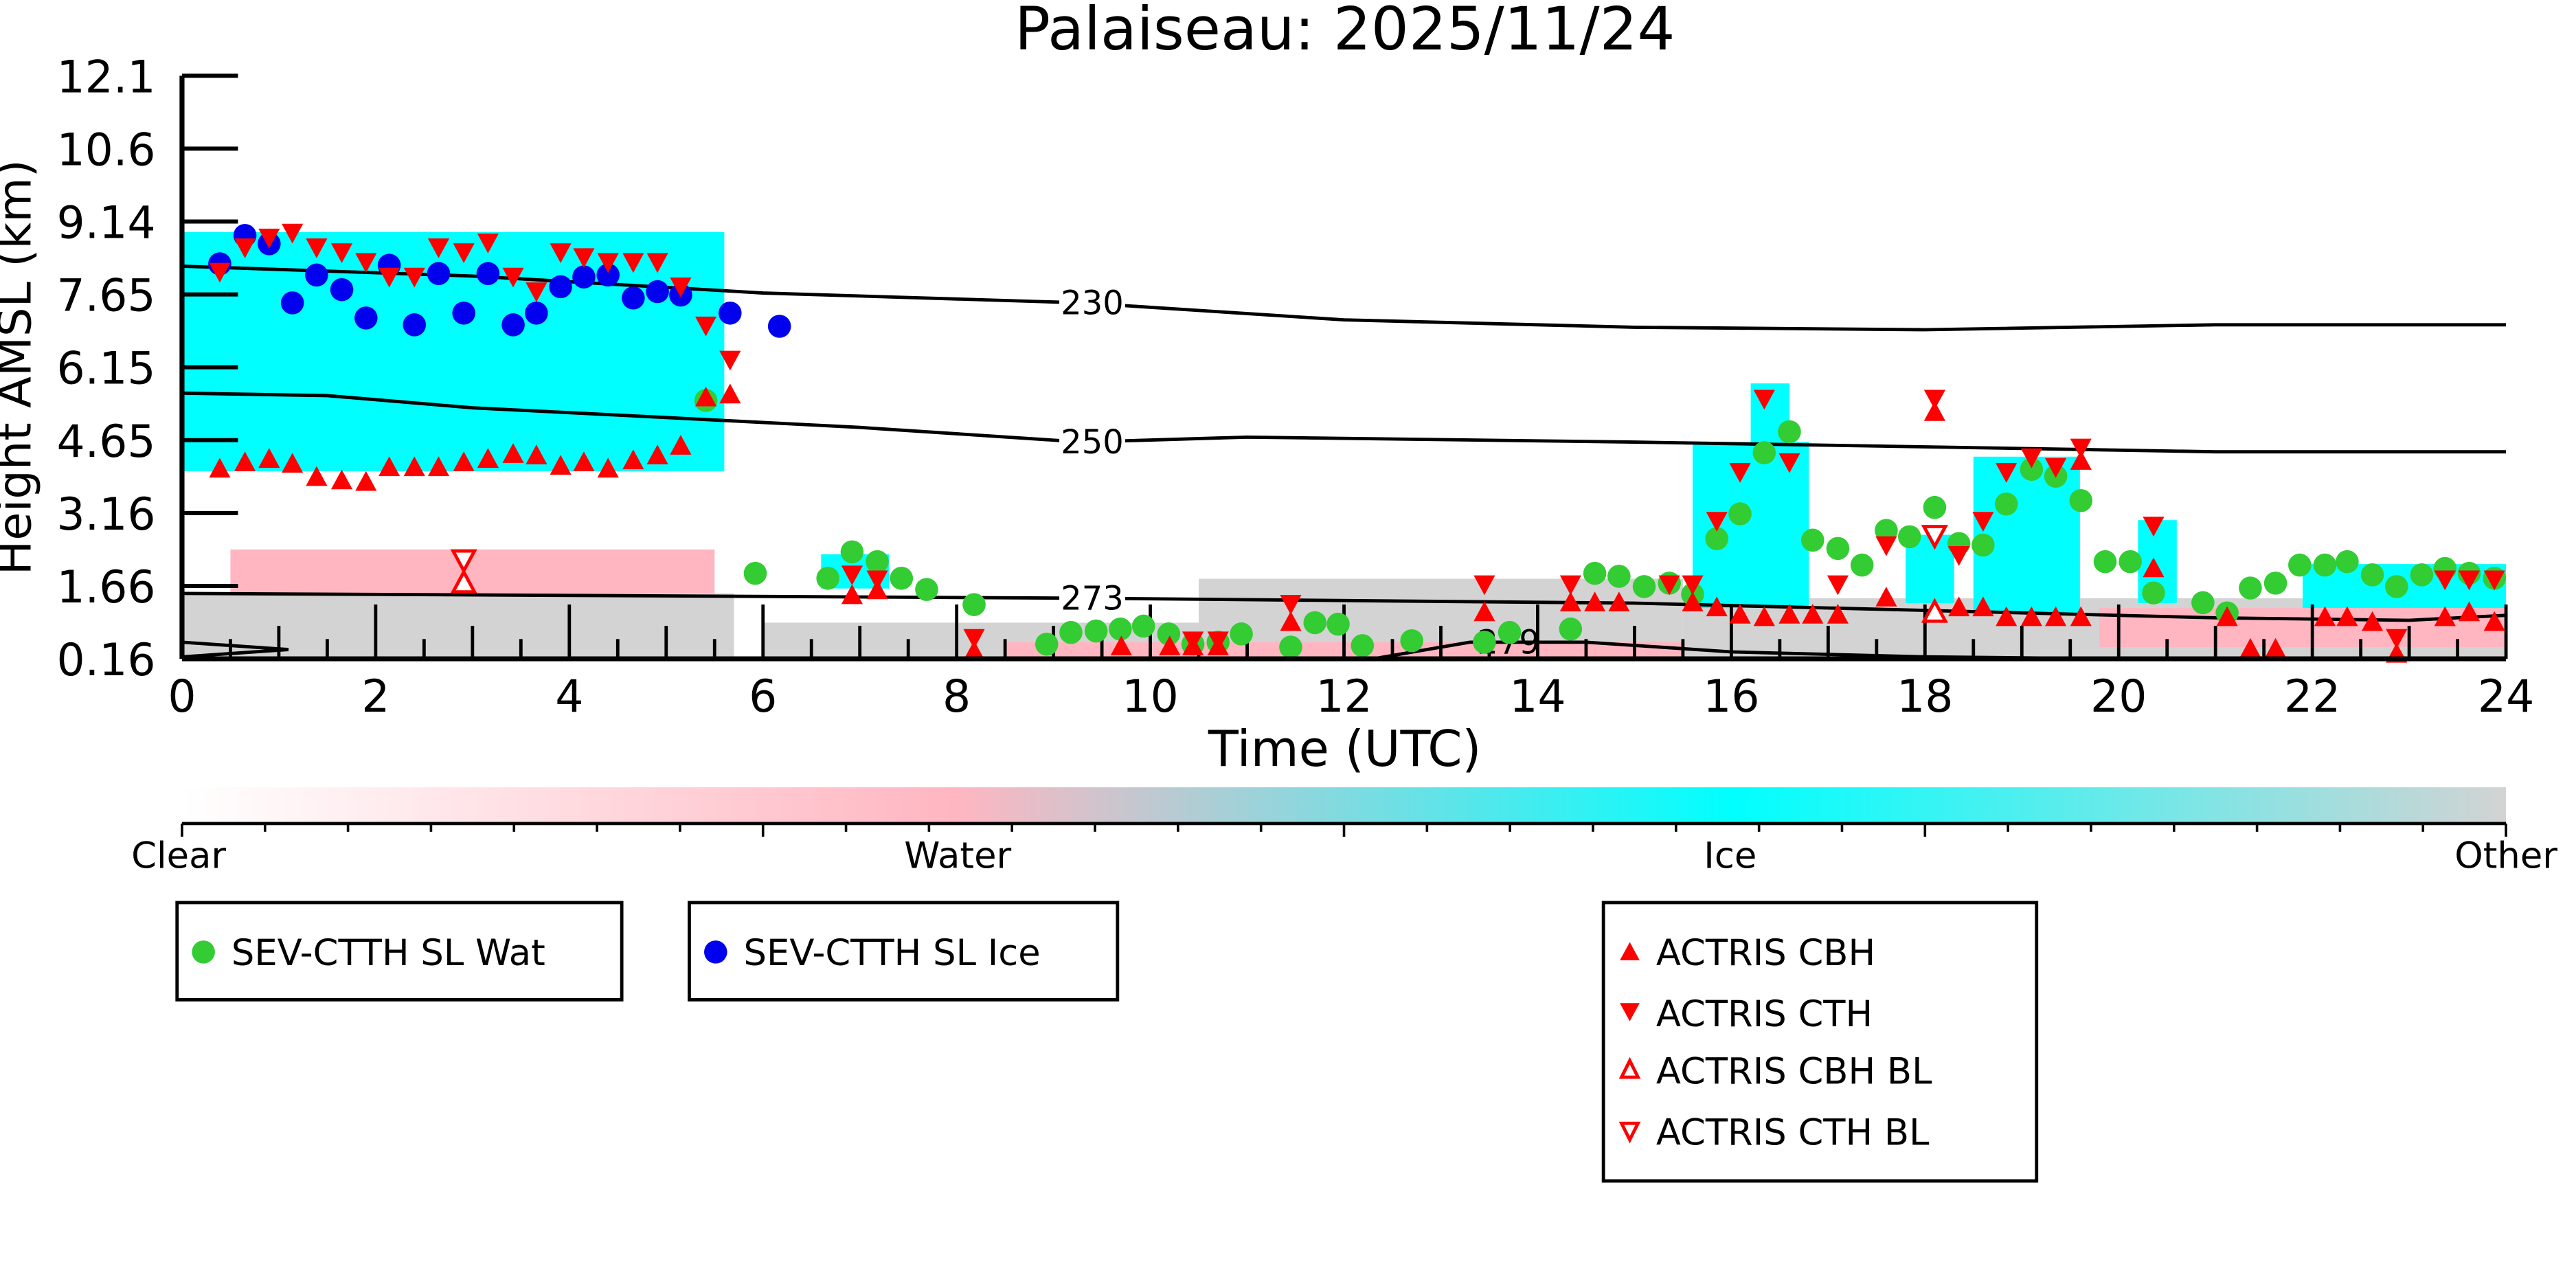 This screenshot has width=2576, height=1288. I want to click on legend-wat: SEV-CTTH SL Wat, so click(399, 951).